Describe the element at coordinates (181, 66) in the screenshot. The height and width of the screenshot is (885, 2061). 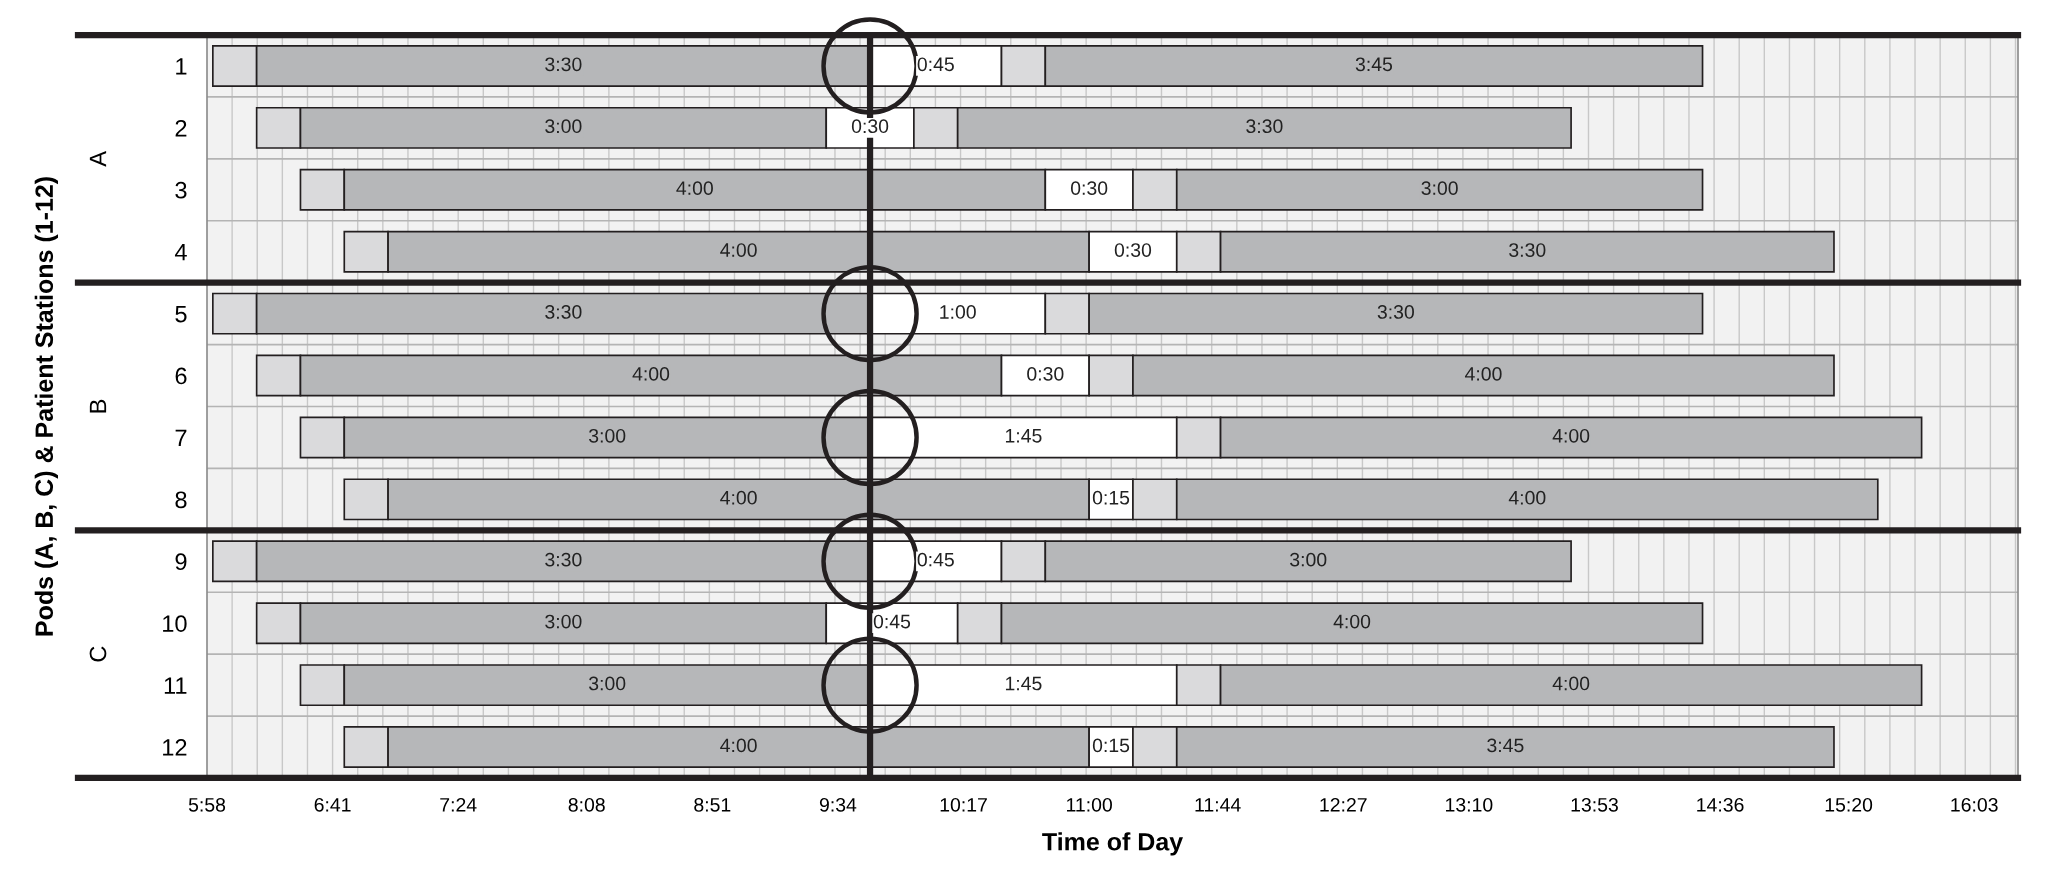
I see `y-tick-label: 1` at that location.